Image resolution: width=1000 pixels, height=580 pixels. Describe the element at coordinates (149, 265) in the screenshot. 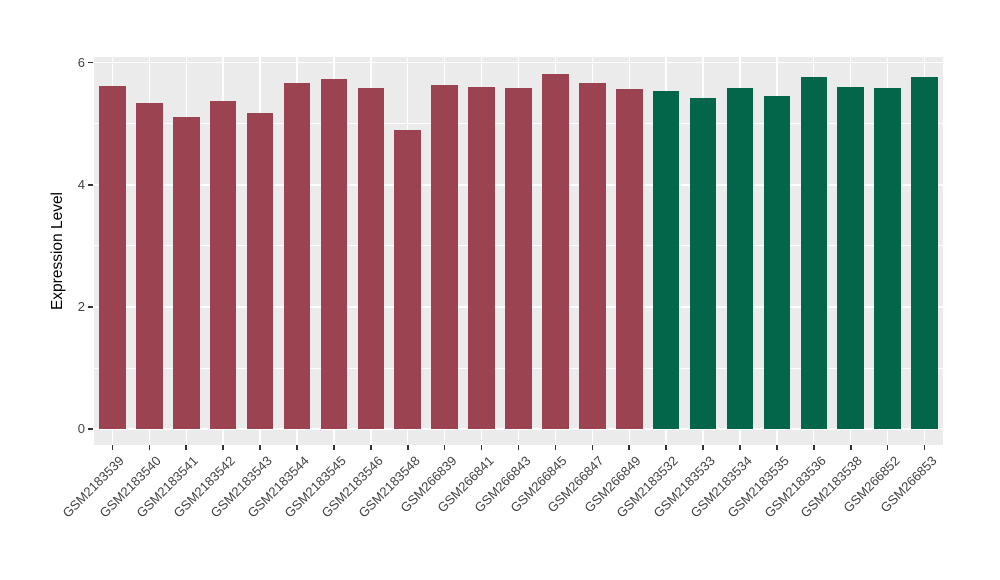

I see `bar-GSM2183540` at that location.